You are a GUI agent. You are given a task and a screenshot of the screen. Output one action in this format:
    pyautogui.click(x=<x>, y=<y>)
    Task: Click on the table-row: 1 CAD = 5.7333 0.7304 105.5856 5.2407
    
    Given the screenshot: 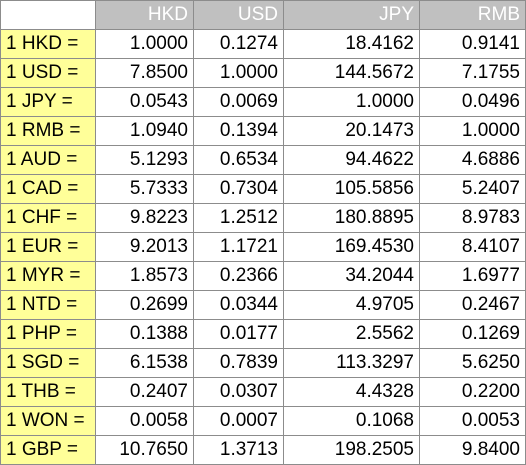 What is the action you would take?
    pyautogui.click(x=263, y=189)
    